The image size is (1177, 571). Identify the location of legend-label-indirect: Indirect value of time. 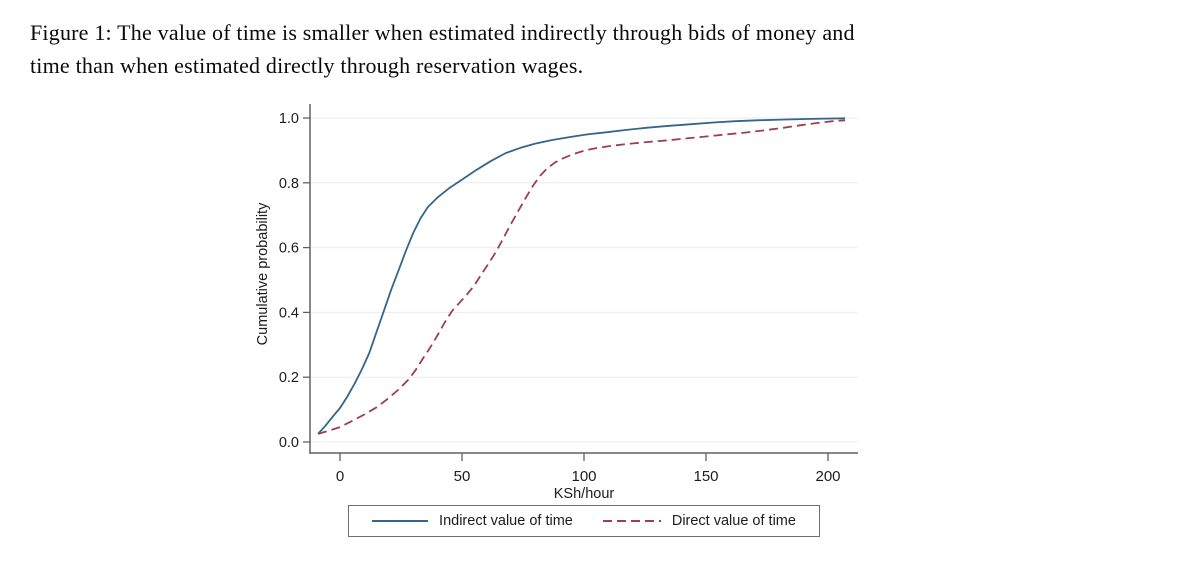
(506, 521).